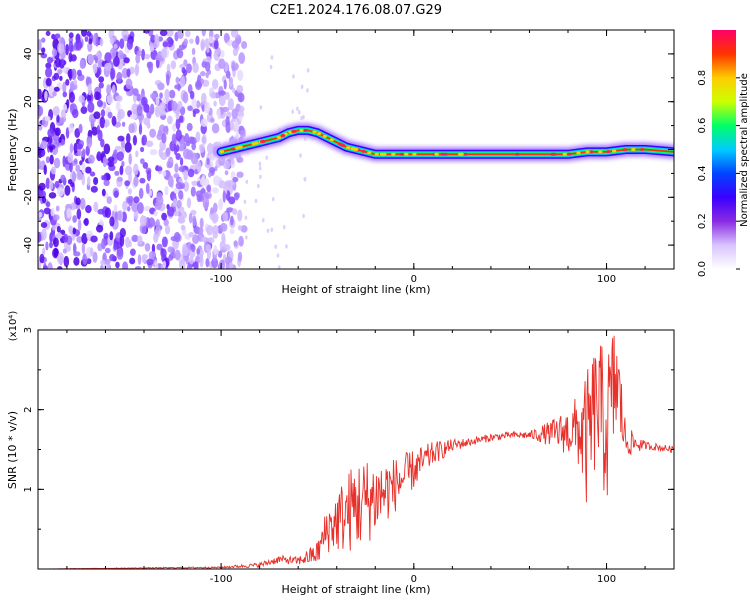 This screenshot has height=600, width=750. I want to click on y-tick-label: 20, so click(28, 101).